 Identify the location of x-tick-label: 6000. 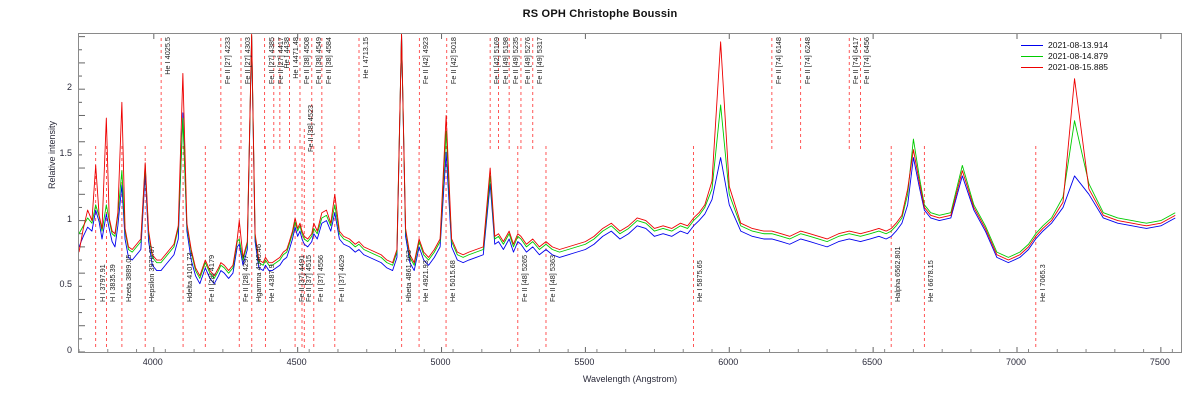
(728, 362).